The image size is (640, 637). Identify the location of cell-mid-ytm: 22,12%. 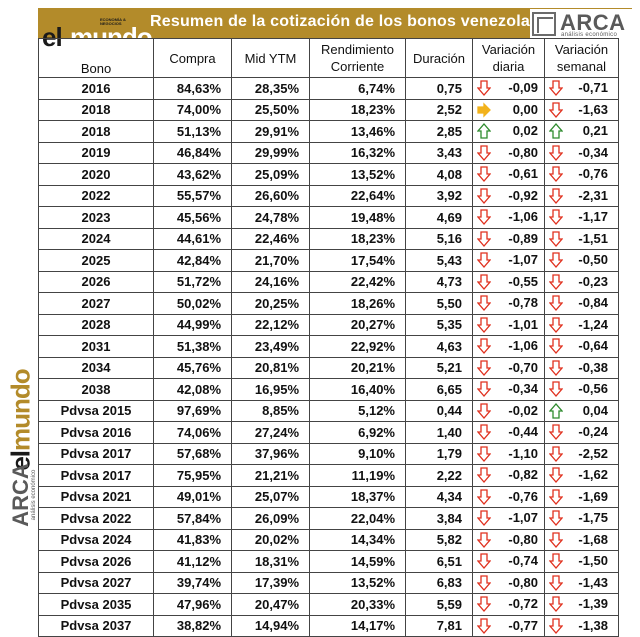
(270, 324).